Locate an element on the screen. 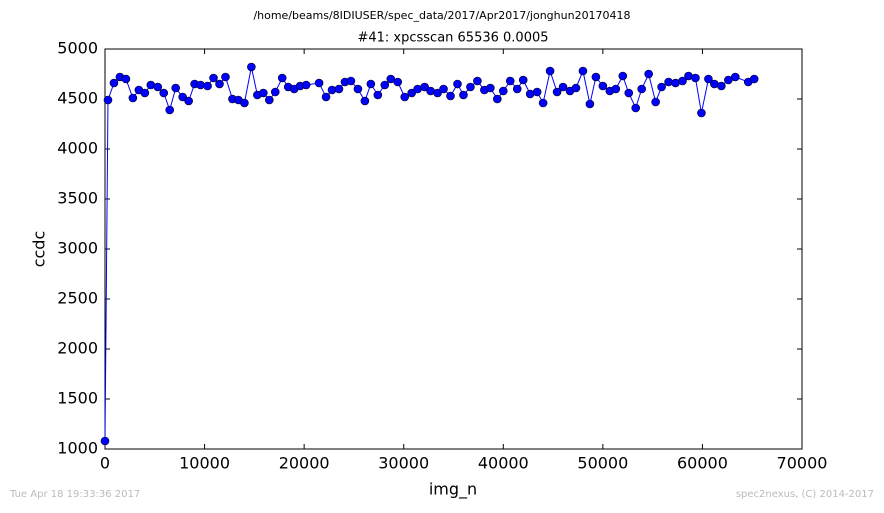  y-tick-label: 2500 is located at coordinates (77, 298).